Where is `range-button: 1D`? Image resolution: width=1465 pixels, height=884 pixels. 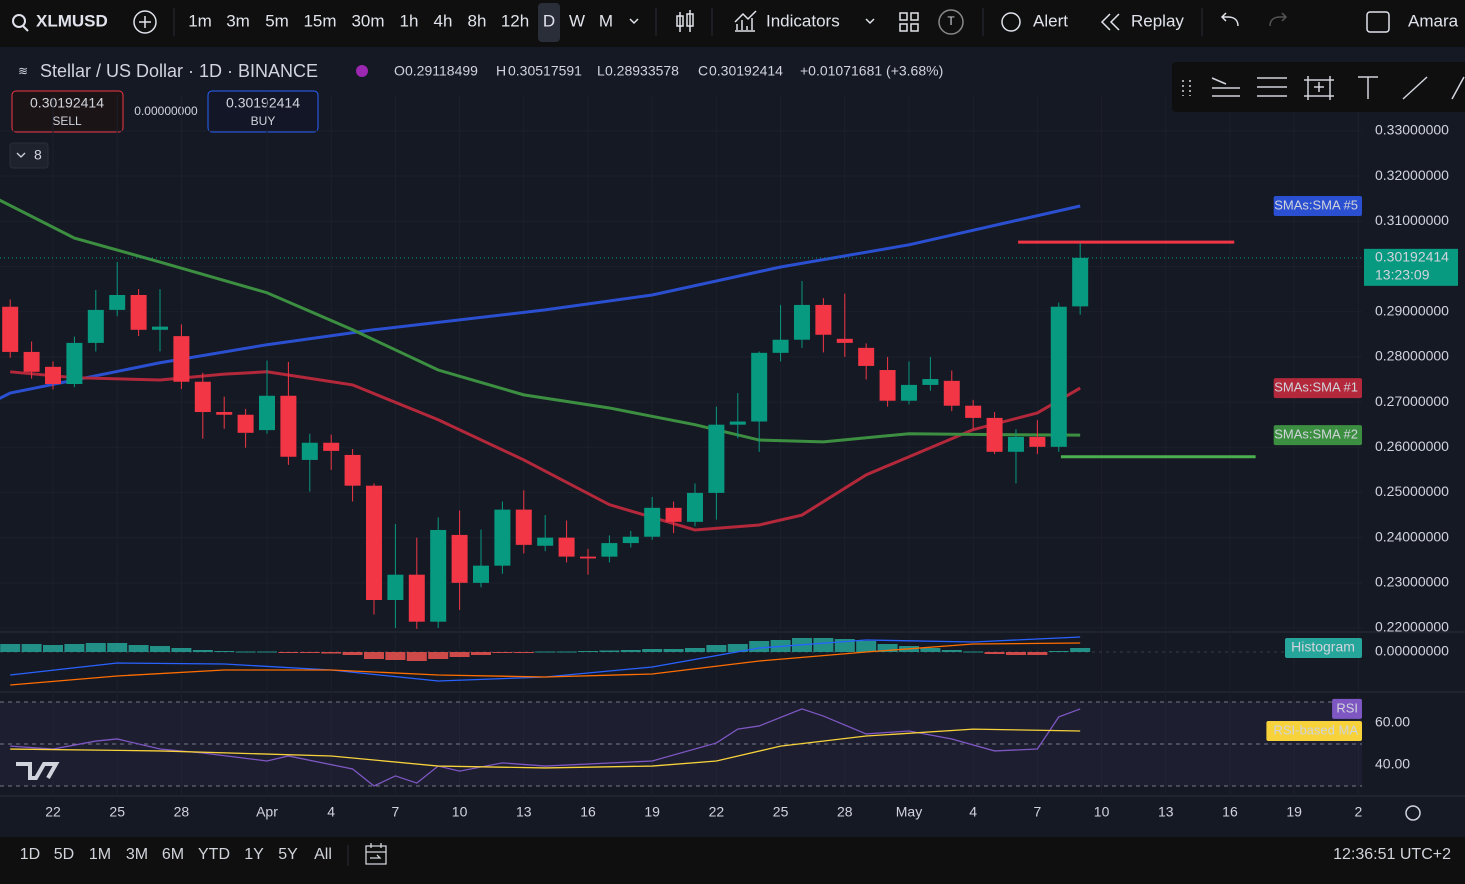 range-button: 1D is located at coordinates (30, 854).